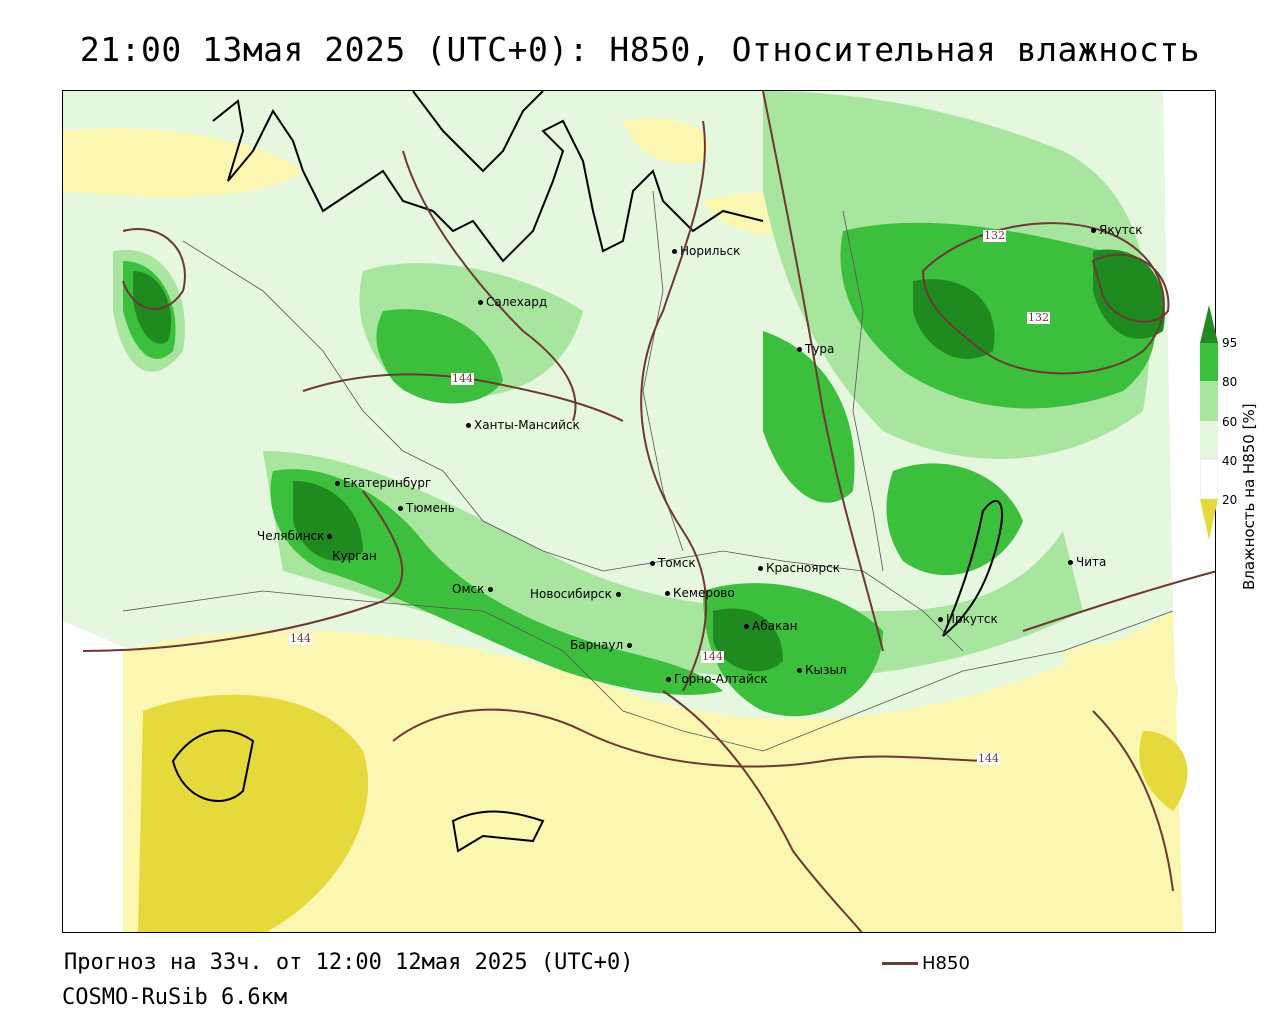 This screenshot has height=1024, width=1280. I want to click on very-dry-region-sw, so click(253, 813).